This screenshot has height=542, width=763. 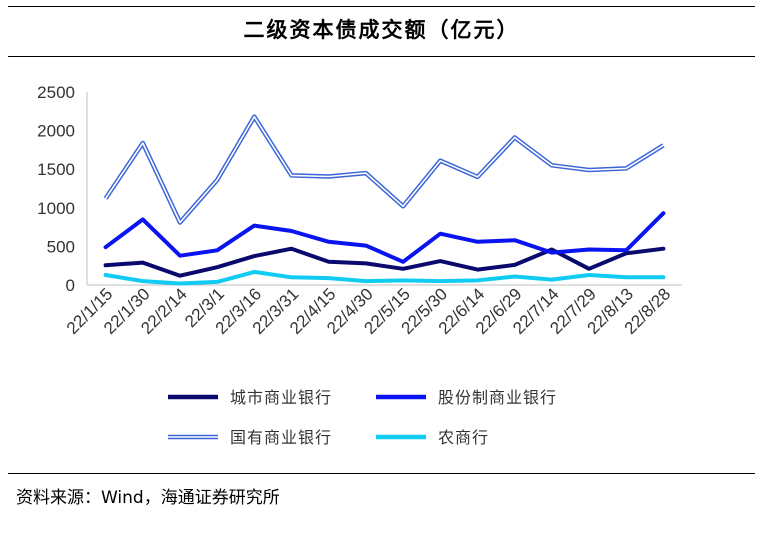 I want to click on legend-label: 农商行, so click(x=463, y=437).